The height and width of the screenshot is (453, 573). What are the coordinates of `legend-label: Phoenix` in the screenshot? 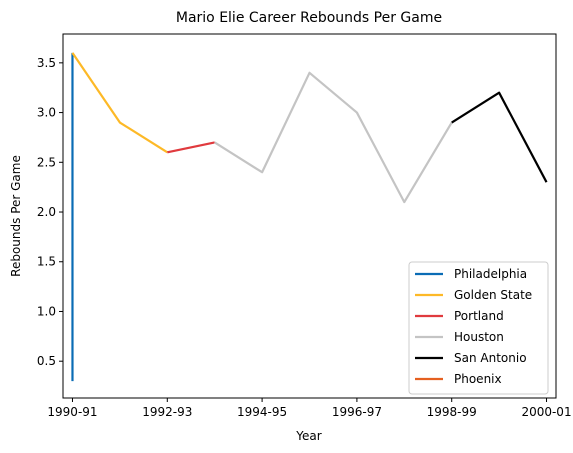 It's located at (478, 379).